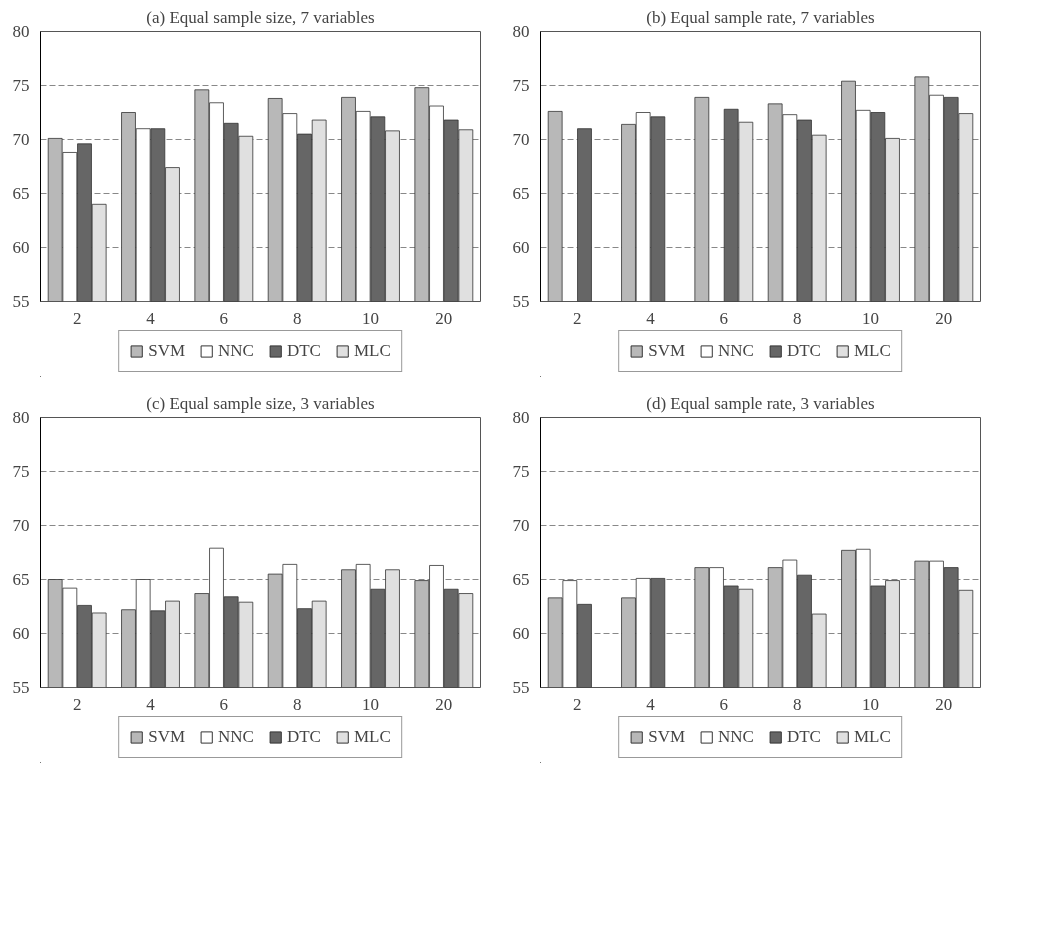 This screenshot has width=1059, height=934. Describe the element at coordinates (260, 403) in the screenshot. I see `chart-title: (c) Equal sample size, 3 variables` at that location.